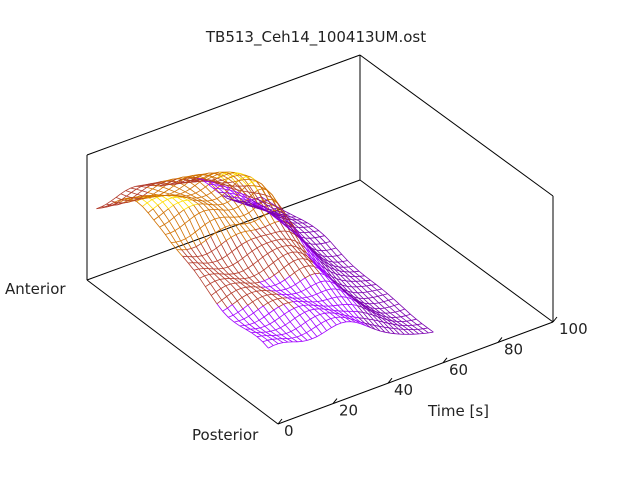  I want to click on surface-segment-2068, so click(397, 308).